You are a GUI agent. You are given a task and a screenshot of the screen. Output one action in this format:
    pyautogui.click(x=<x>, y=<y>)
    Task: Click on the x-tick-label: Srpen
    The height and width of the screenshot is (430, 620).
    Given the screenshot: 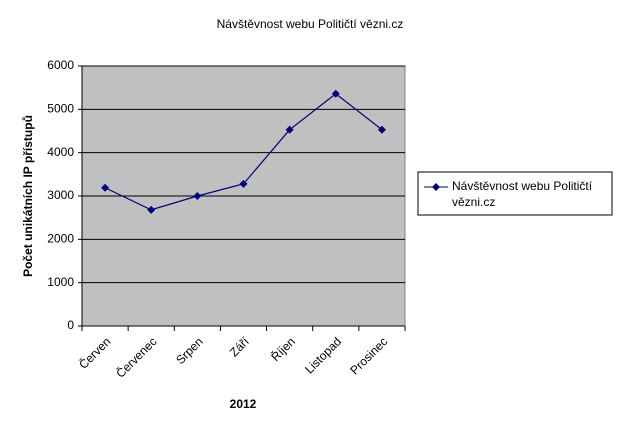 What is the action you would take?
    pyautogui.click(x=189, y=350)
    